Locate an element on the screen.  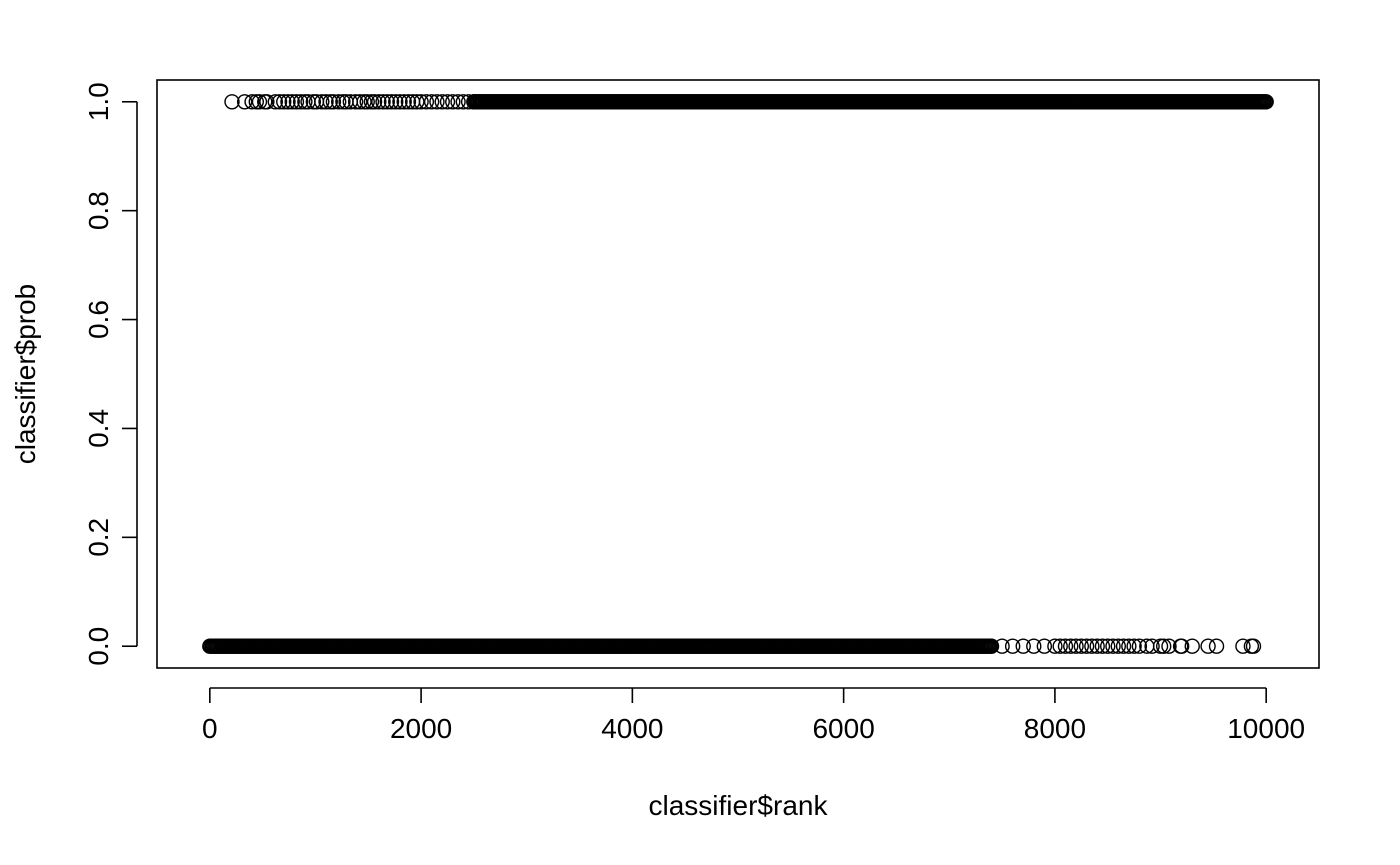
x-tick-label: 10000 is located at coordinates (1266, 728).